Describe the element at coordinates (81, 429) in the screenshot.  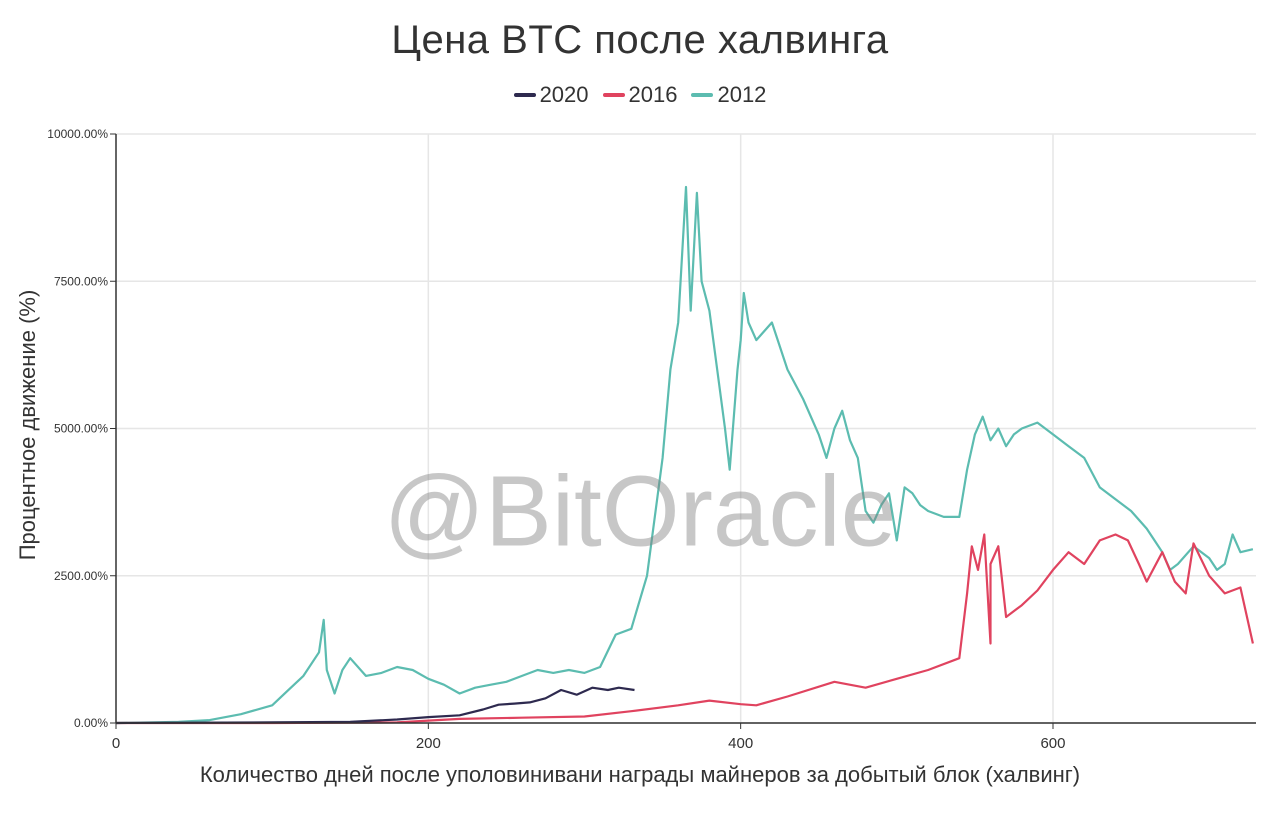
I see `y-tick-label: 5000.00%` at that location.